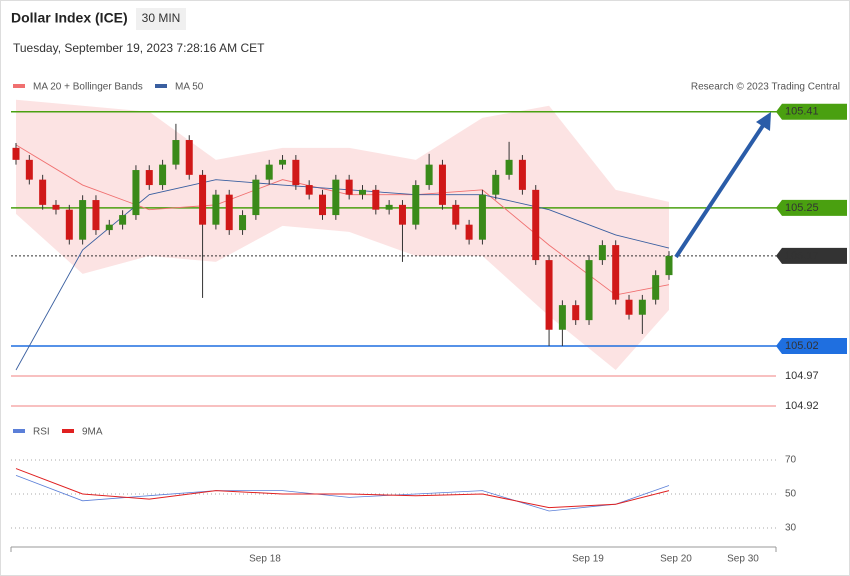 This screenshot has height=576, width=850. Describe the element at coordinates (41, 432) in the screenshot. I see `legend-label: RSI` at that location.